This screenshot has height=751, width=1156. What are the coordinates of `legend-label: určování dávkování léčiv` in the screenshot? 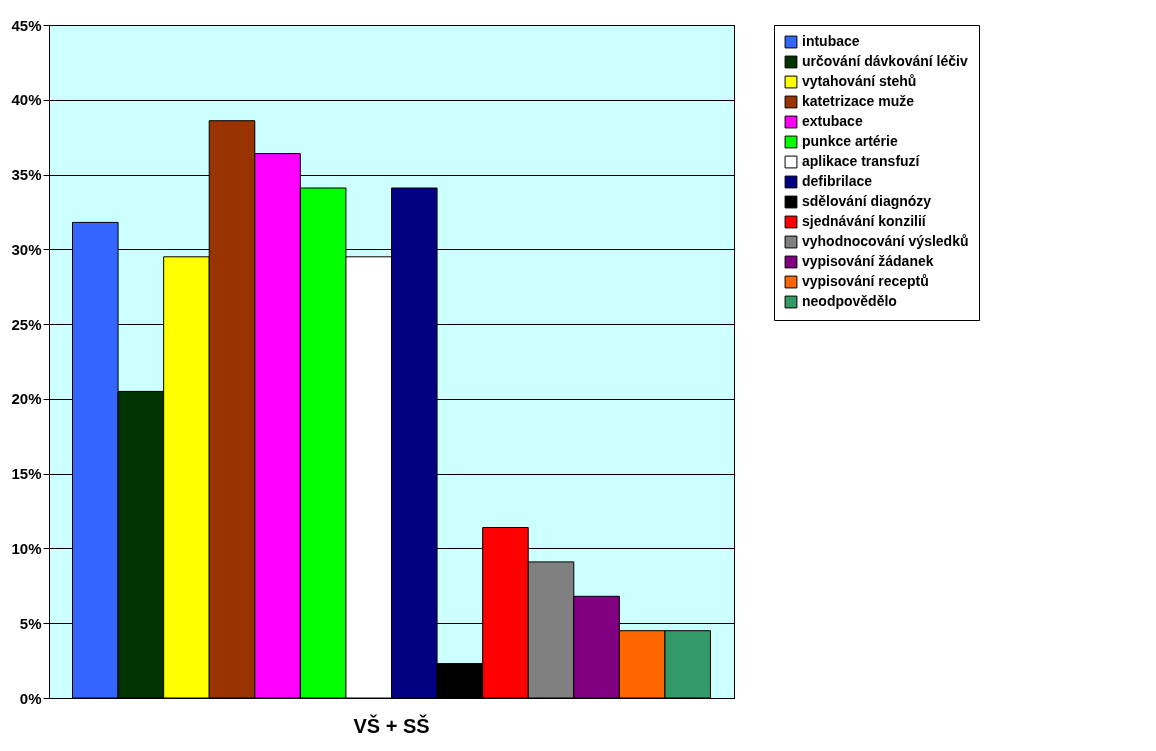 It's located at (885, 61).